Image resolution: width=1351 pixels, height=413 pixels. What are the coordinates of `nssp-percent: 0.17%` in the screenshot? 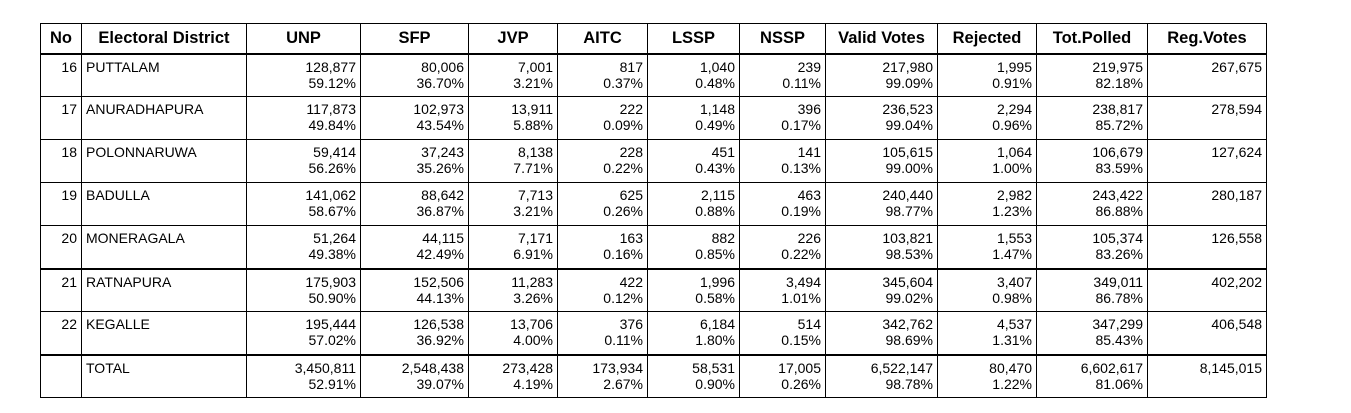 It's located at (801, 125).